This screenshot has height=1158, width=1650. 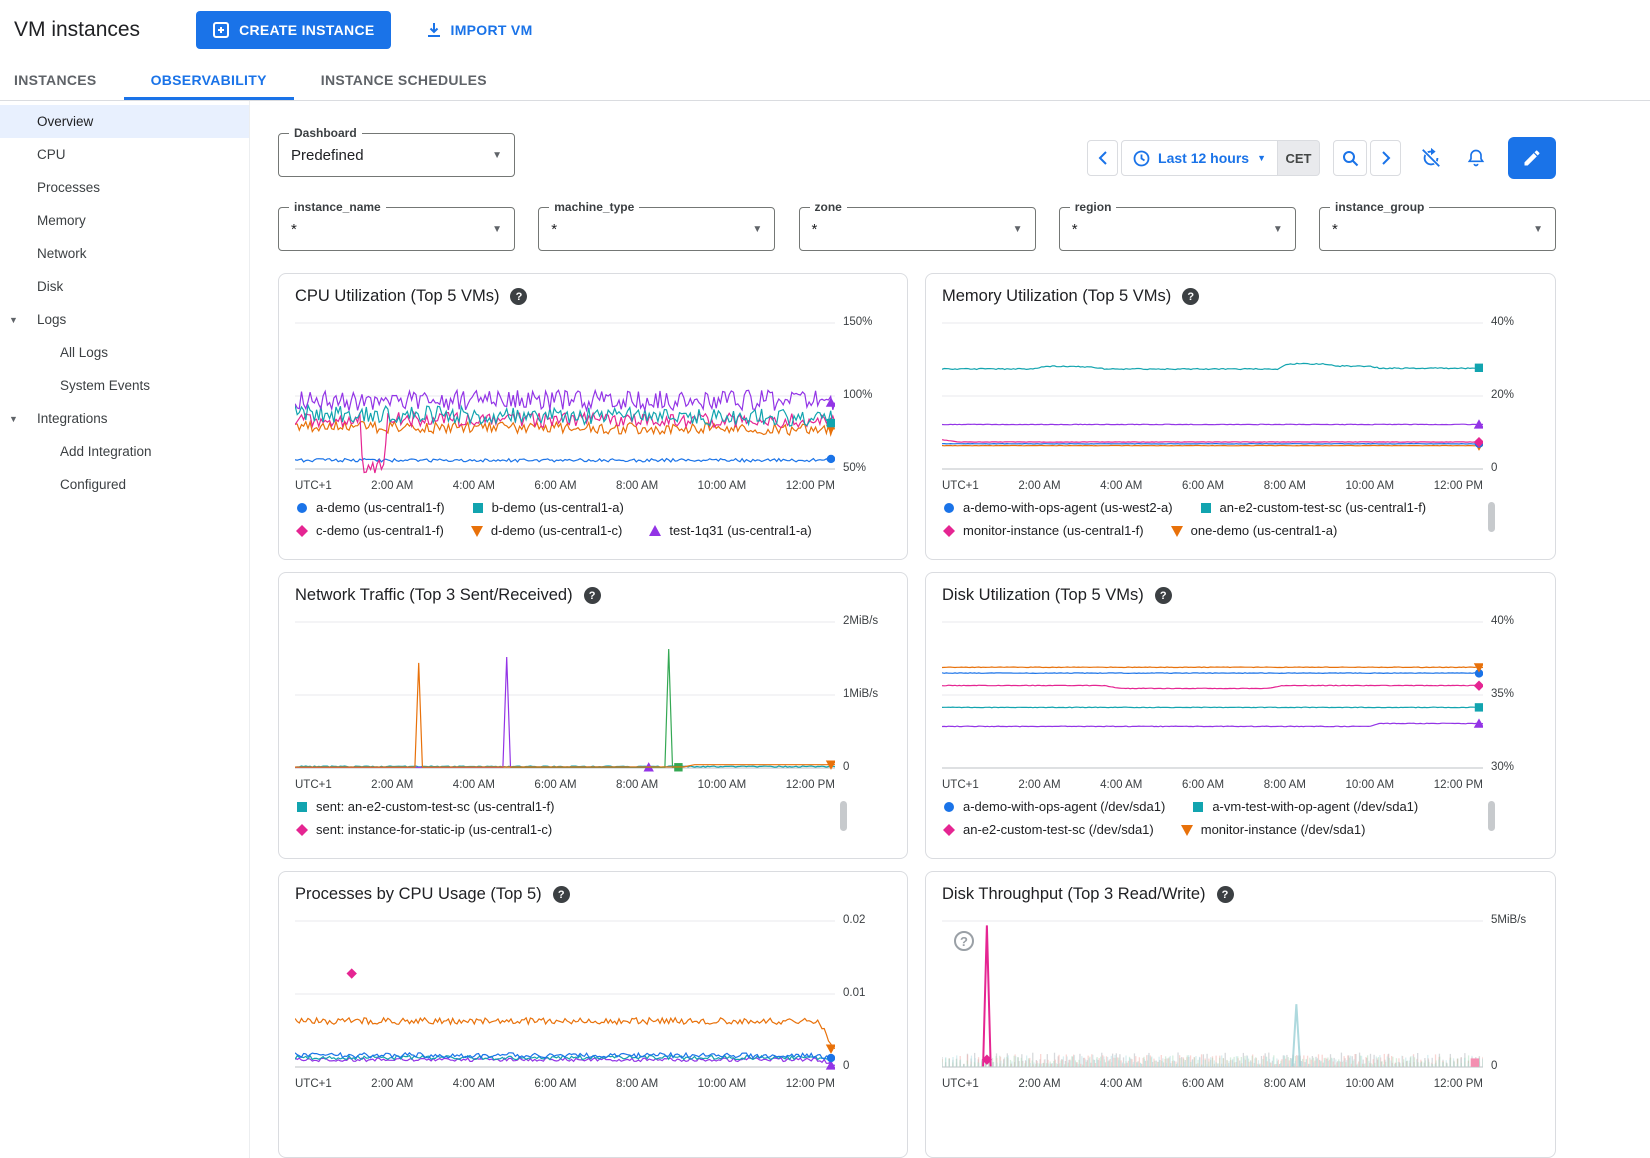 What do you see at coordinates (722, 486) in the screenshot?
I see `x-axis-label: 10:00 AM` at bounding box center [722, 486].